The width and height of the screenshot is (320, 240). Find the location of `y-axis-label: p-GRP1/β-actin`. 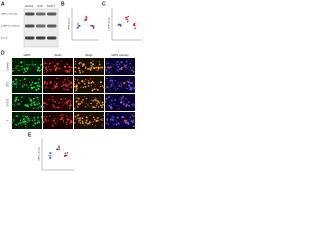

y-axis-label: p-GRP1/β-actin is located at coordinates (109, 24).